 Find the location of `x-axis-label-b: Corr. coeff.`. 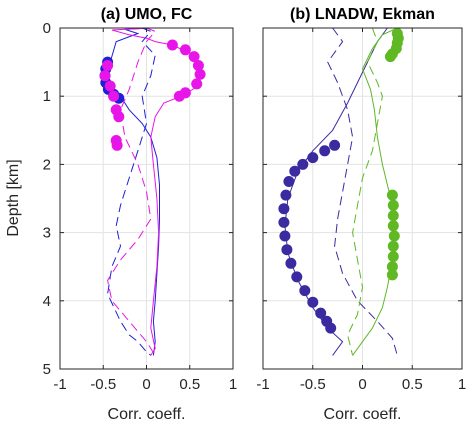

x-axis-label-b: Corr. coeff. is located at coordinates (363, 414).